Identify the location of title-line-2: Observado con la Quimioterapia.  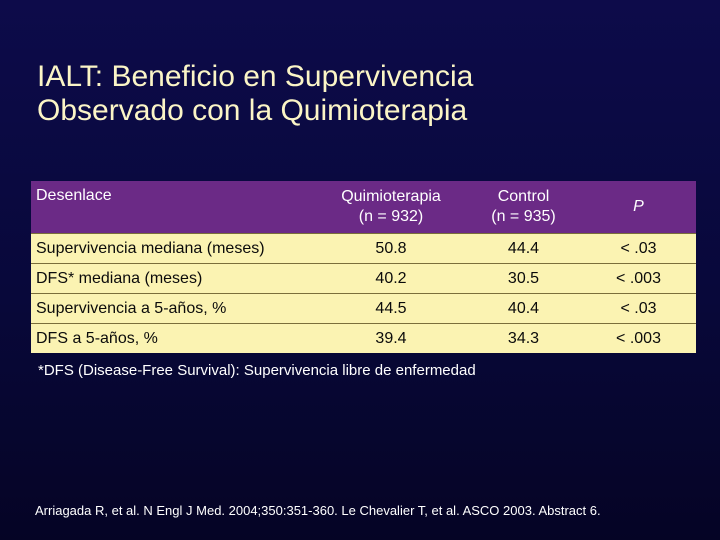
(252, 110).